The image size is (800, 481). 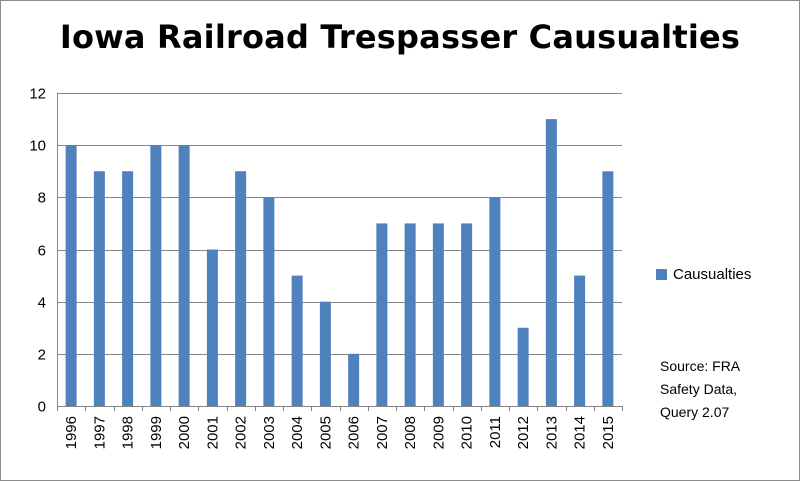 I want to click on x-tick-label: 2010, so click(x=467, y=432).